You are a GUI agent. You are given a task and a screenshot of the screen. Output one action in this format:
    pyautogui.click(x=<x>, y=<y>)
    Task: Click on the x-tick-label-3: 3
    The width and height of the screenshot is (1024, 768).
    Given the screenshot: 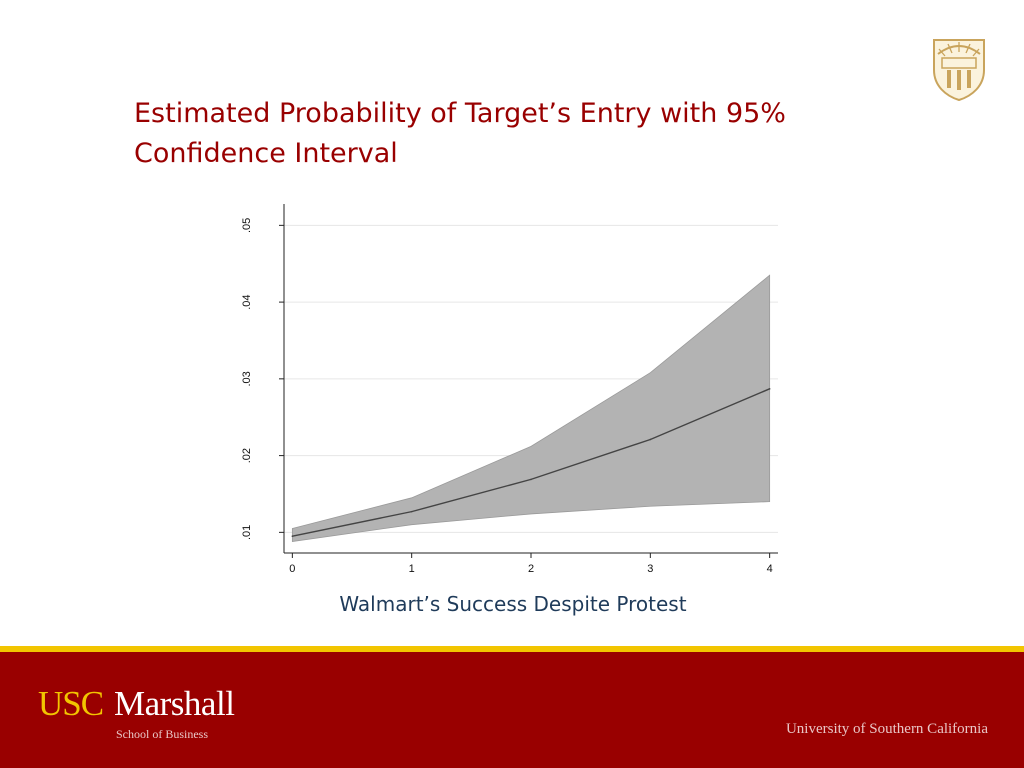 What is the action you would take?
    pyautogui.click(x=650, y=569)
    